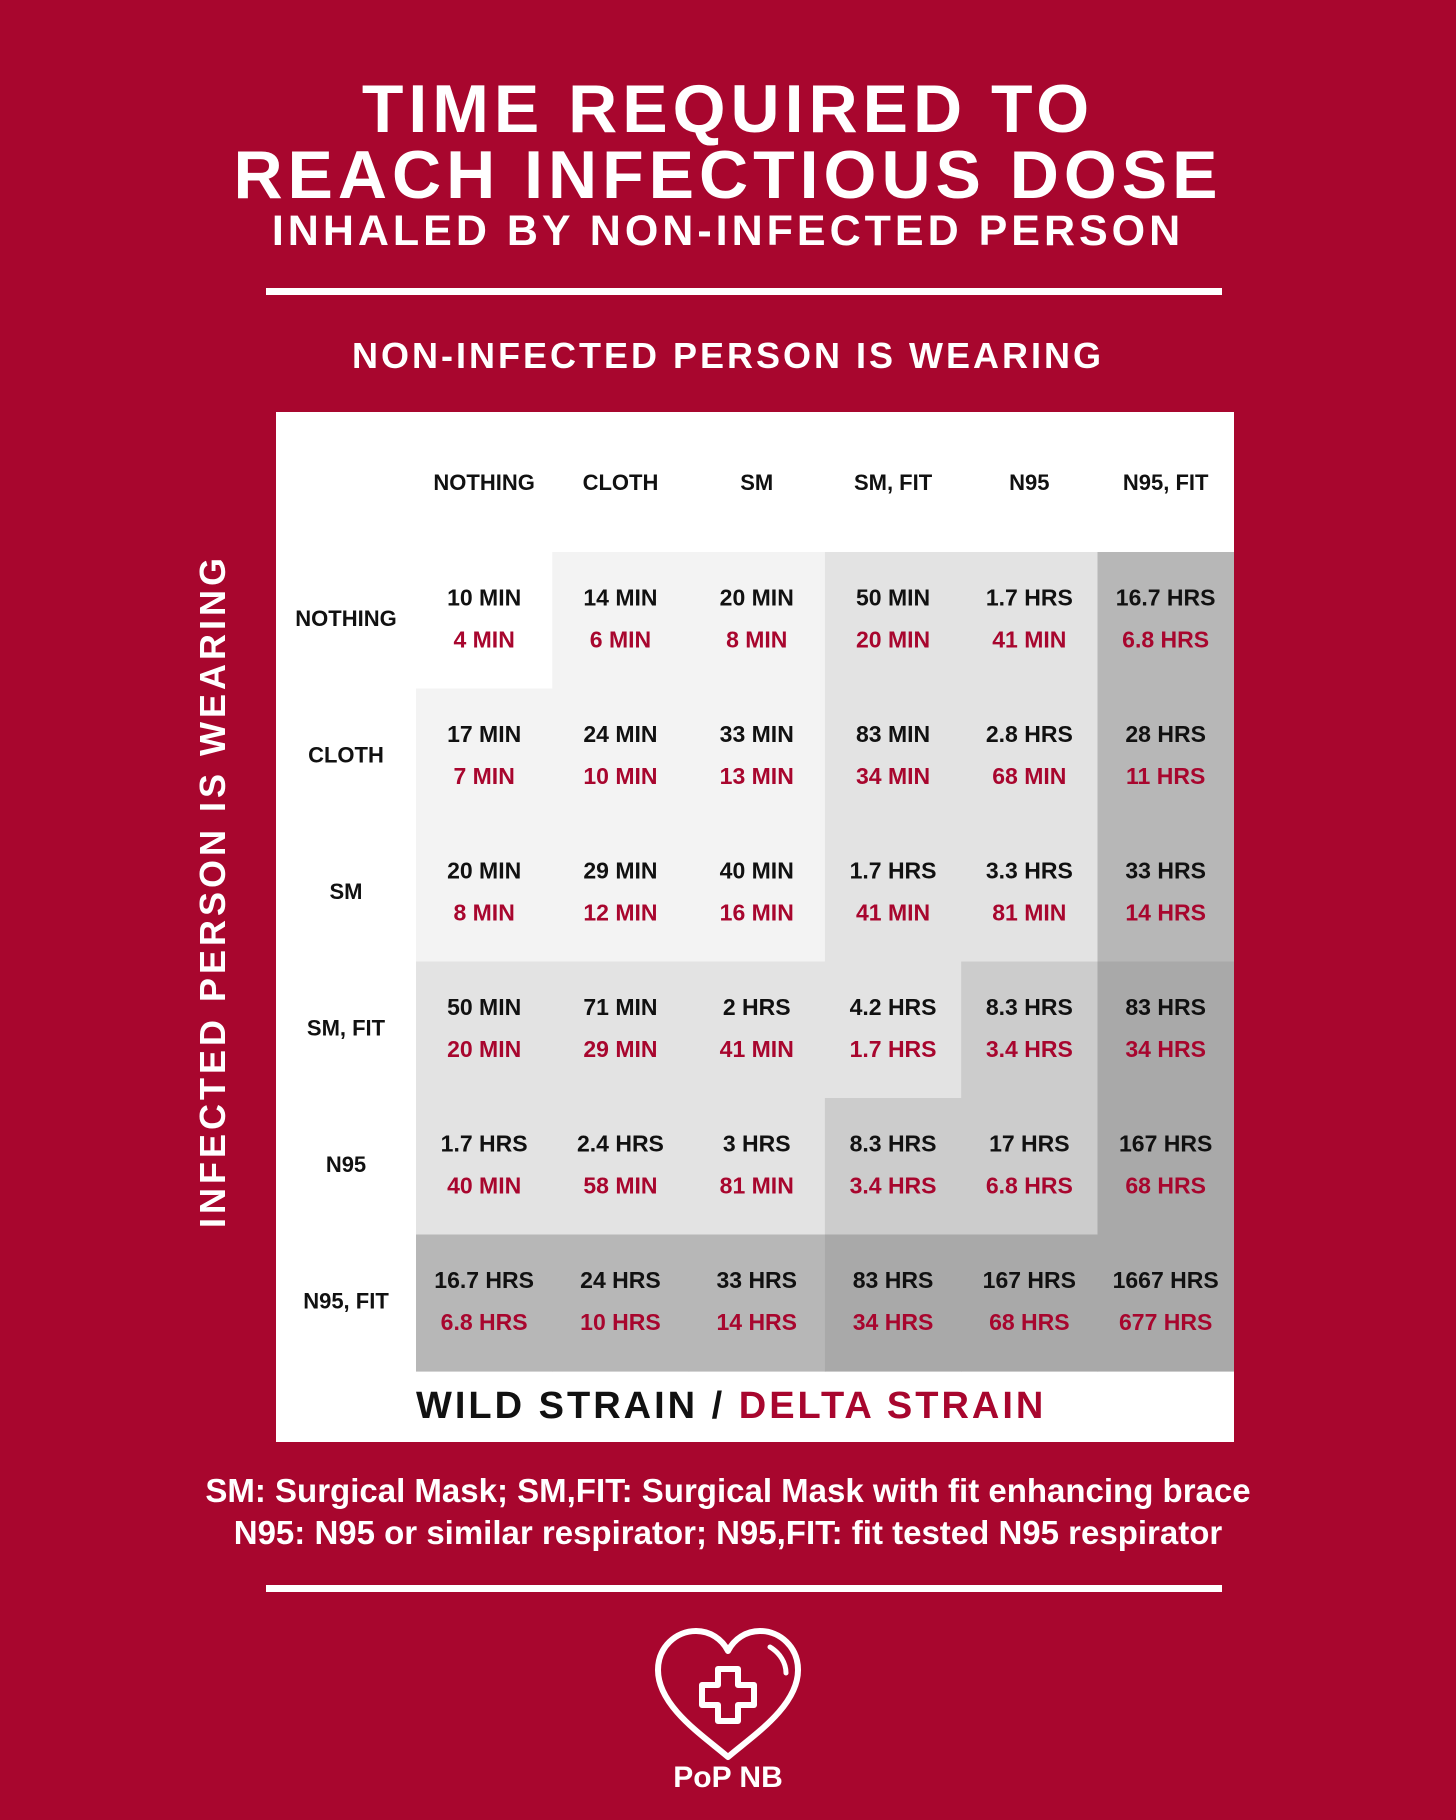 The width and height of the screenshot is (1456, 1820). What do you see at coordinates (1165, 1322) in the screenshot?
I see `delta-strain-value: 677 HRS` at bounding box center [1165, 1322].